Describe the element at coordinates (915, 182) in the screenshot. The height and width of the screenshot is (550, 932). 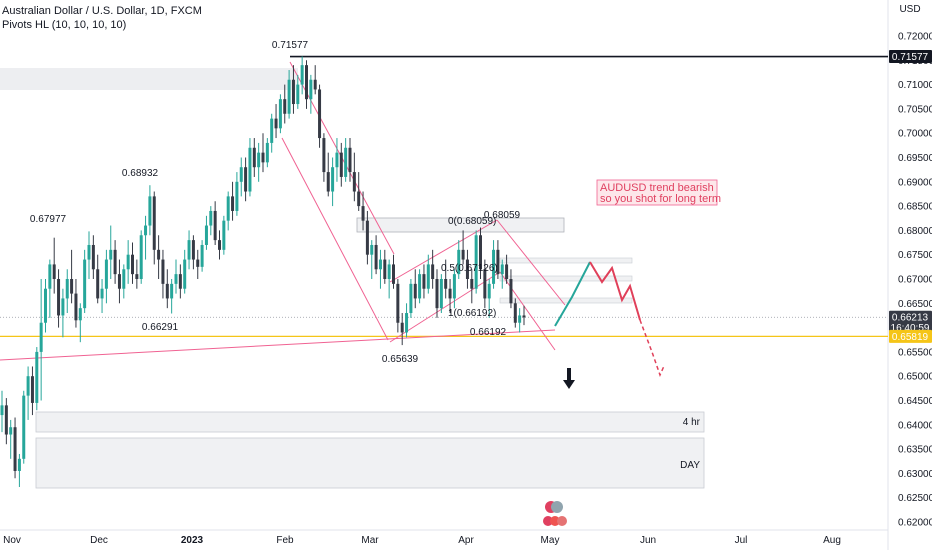
I see `y-tick-label: 0.69000` at that location.